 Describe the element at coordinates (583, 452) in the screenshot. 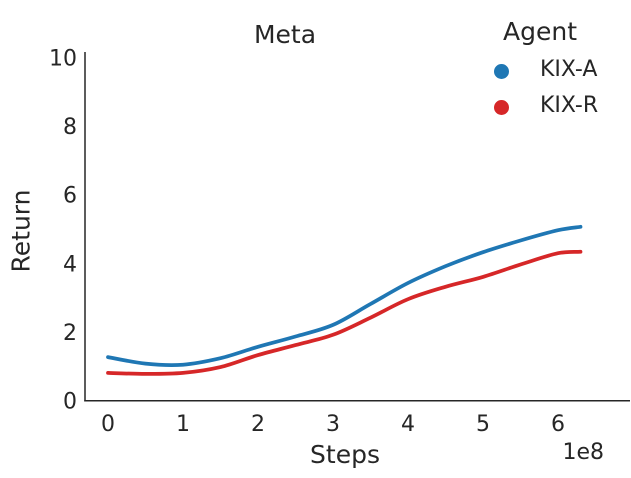

I see `x-axis-offset-label: 1e8` at that location.